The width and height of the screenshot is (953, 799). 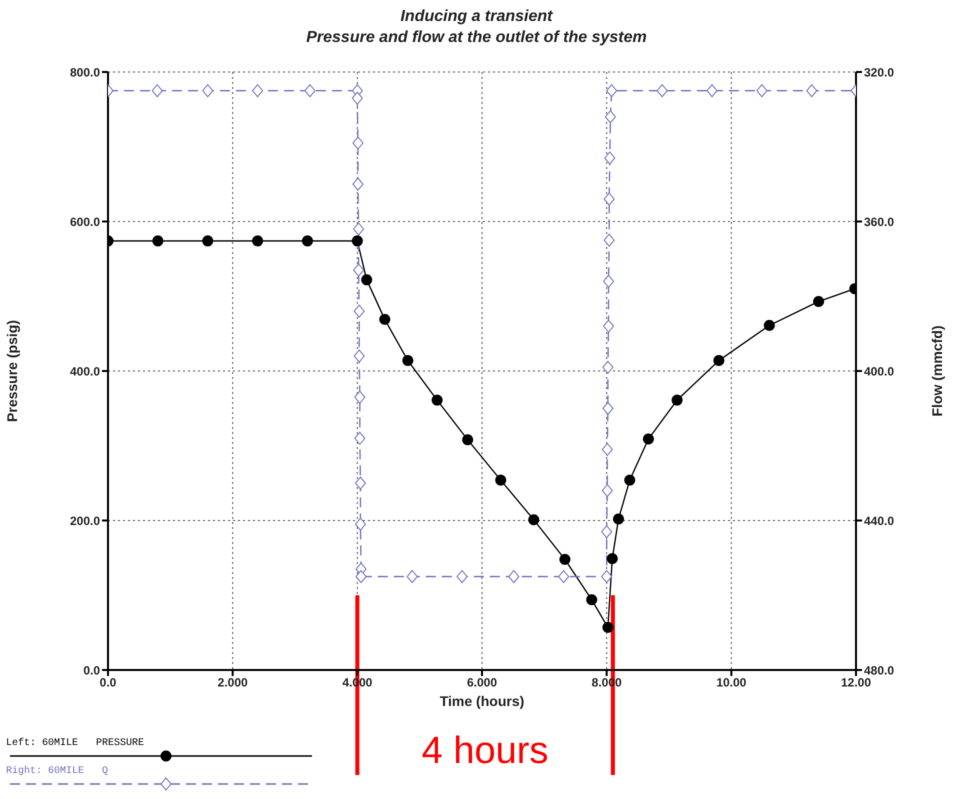 I want to click on y-tick-label: 600.0, so click(x=85, y=221).